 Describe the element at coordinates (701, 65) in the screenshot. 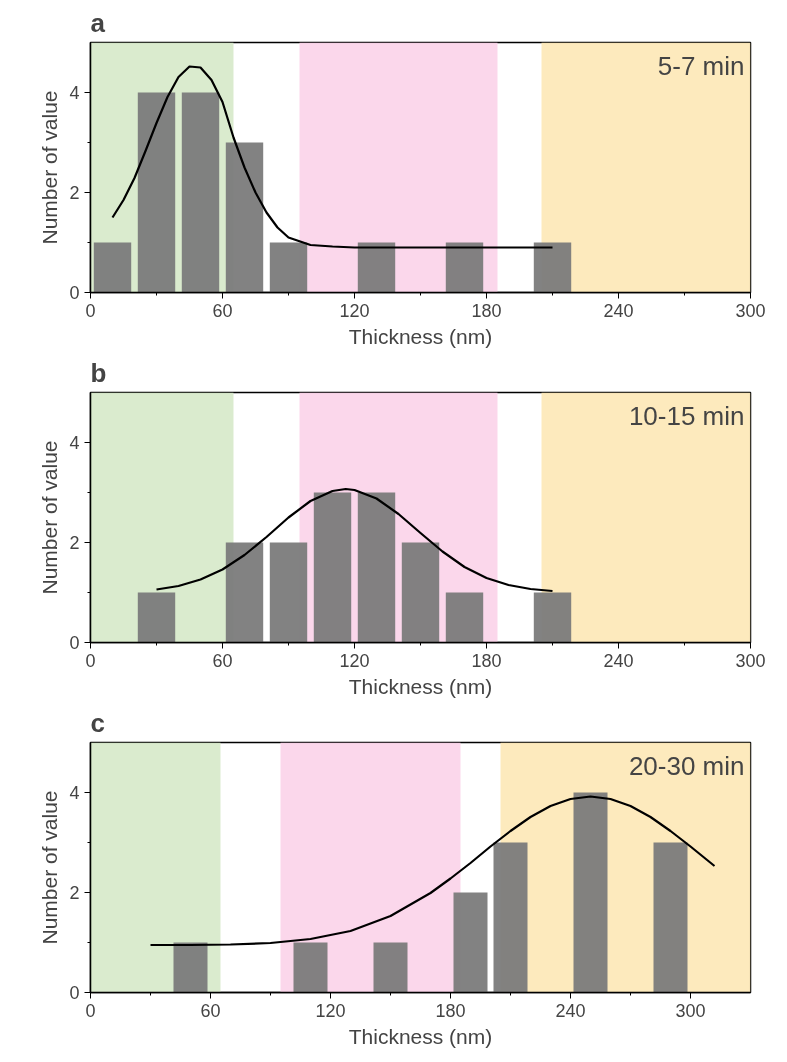

I see `annotation: 5-7 min` at that location.